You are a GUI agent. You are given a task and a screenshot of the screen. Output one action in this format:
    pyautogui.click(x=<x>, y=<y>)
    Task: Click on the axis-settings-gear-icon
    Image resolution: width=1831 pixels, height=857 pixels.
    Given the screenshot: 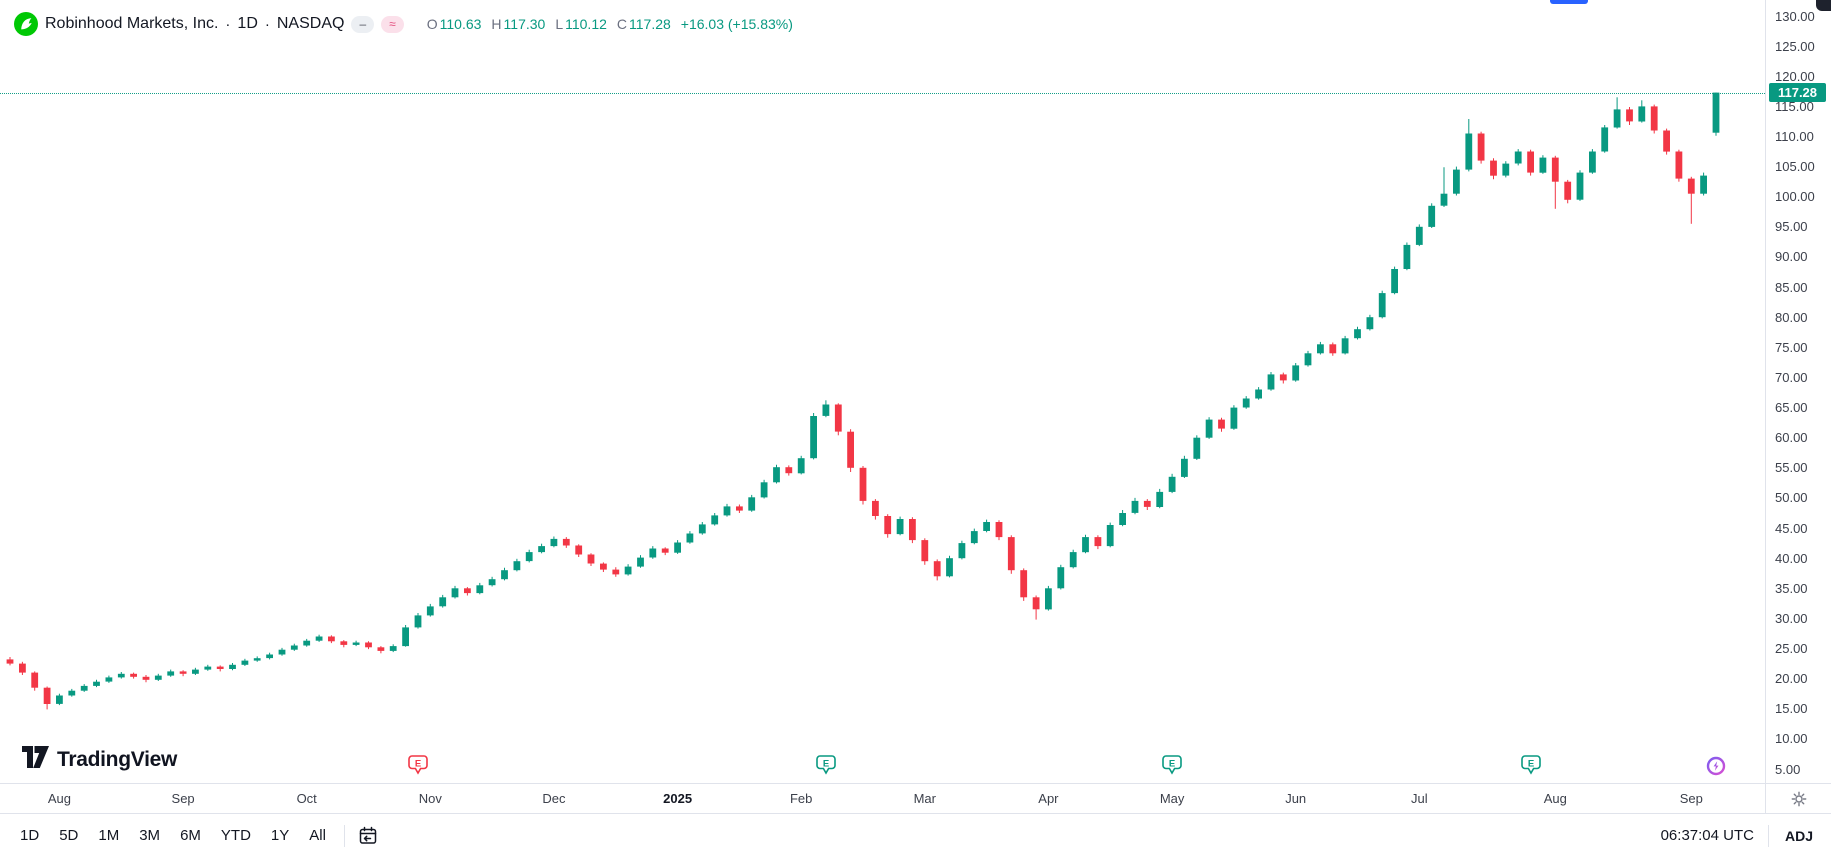 What is the action you would take?
    pyautogui.click(x=1799, y=799)
    